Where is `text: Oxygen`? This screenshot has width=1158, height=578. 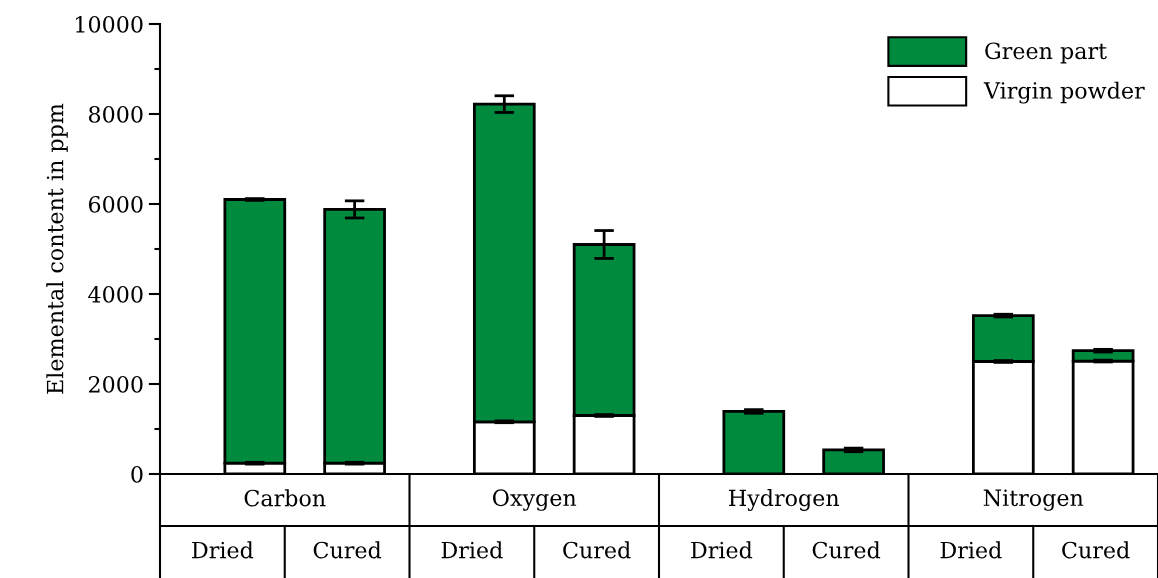 text: Oxygen is located at coordinates (535, 500).